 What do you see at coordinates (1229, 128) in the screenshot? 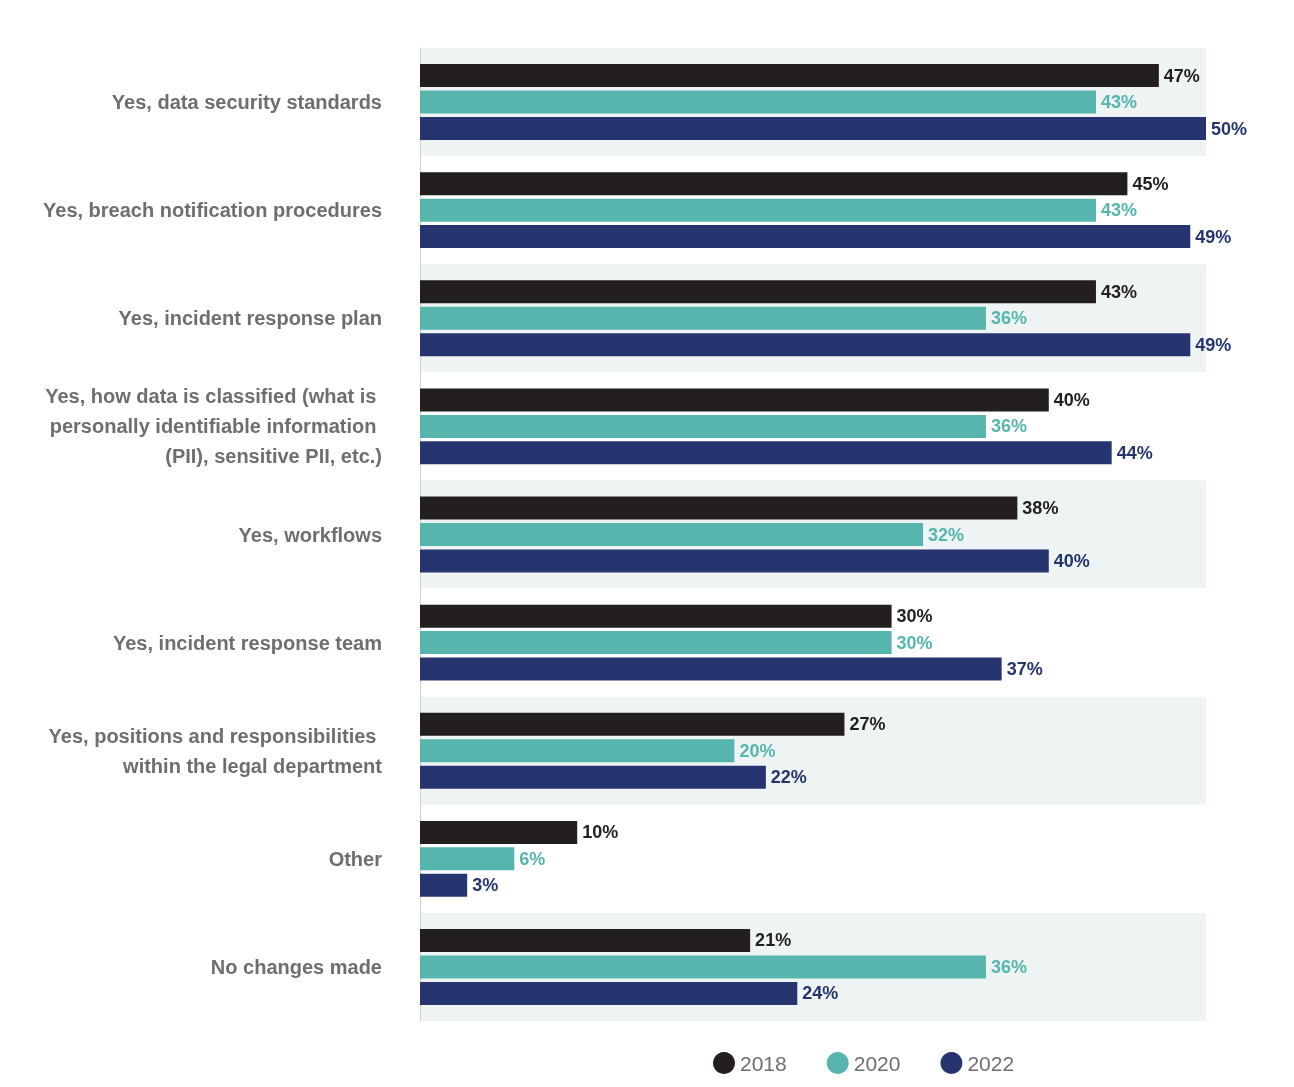
I see `data-label: 50%` at bounding box center [1229, 128].